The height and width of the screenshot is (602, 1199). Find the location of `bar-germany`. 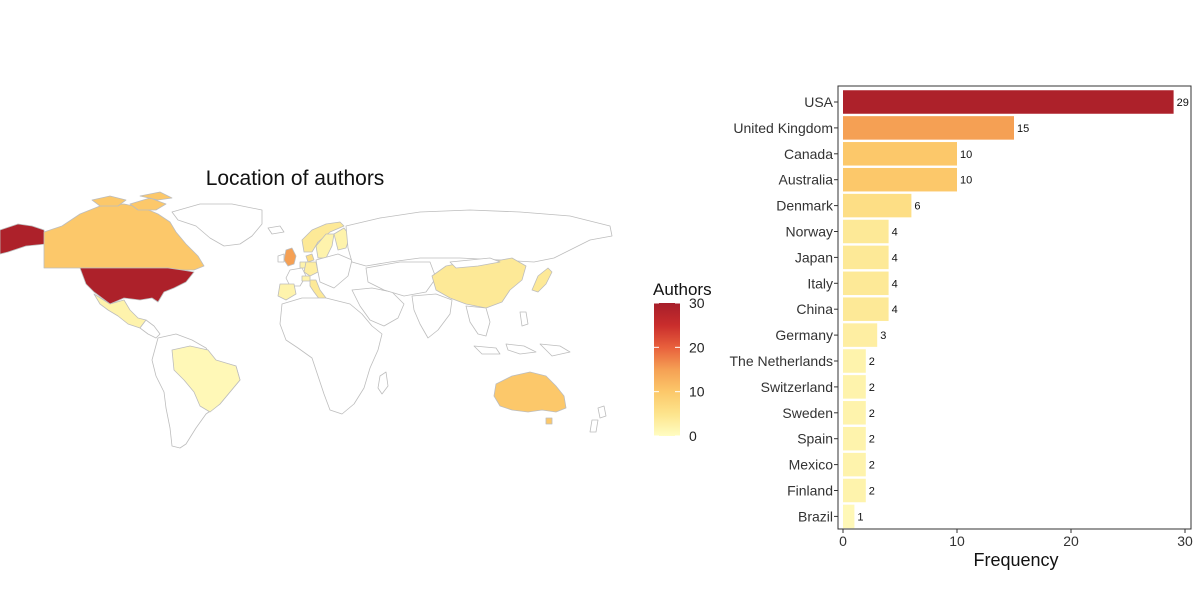

bar-germany is located at coordinates (860, 335).